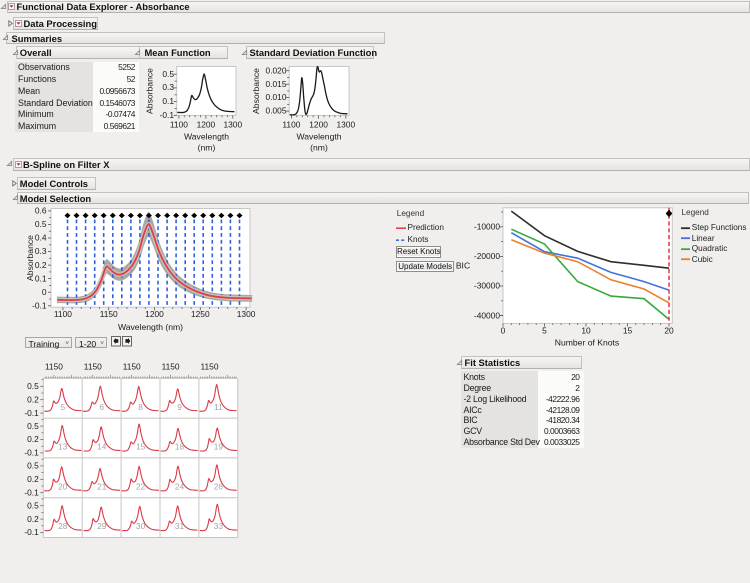 Image resolution: width=750 pixels, height=583 pixels. What do you see at coordinates (276, 84) in the screenshot?
I see `svg-text: 0.015` at bounding box center [276, 84].